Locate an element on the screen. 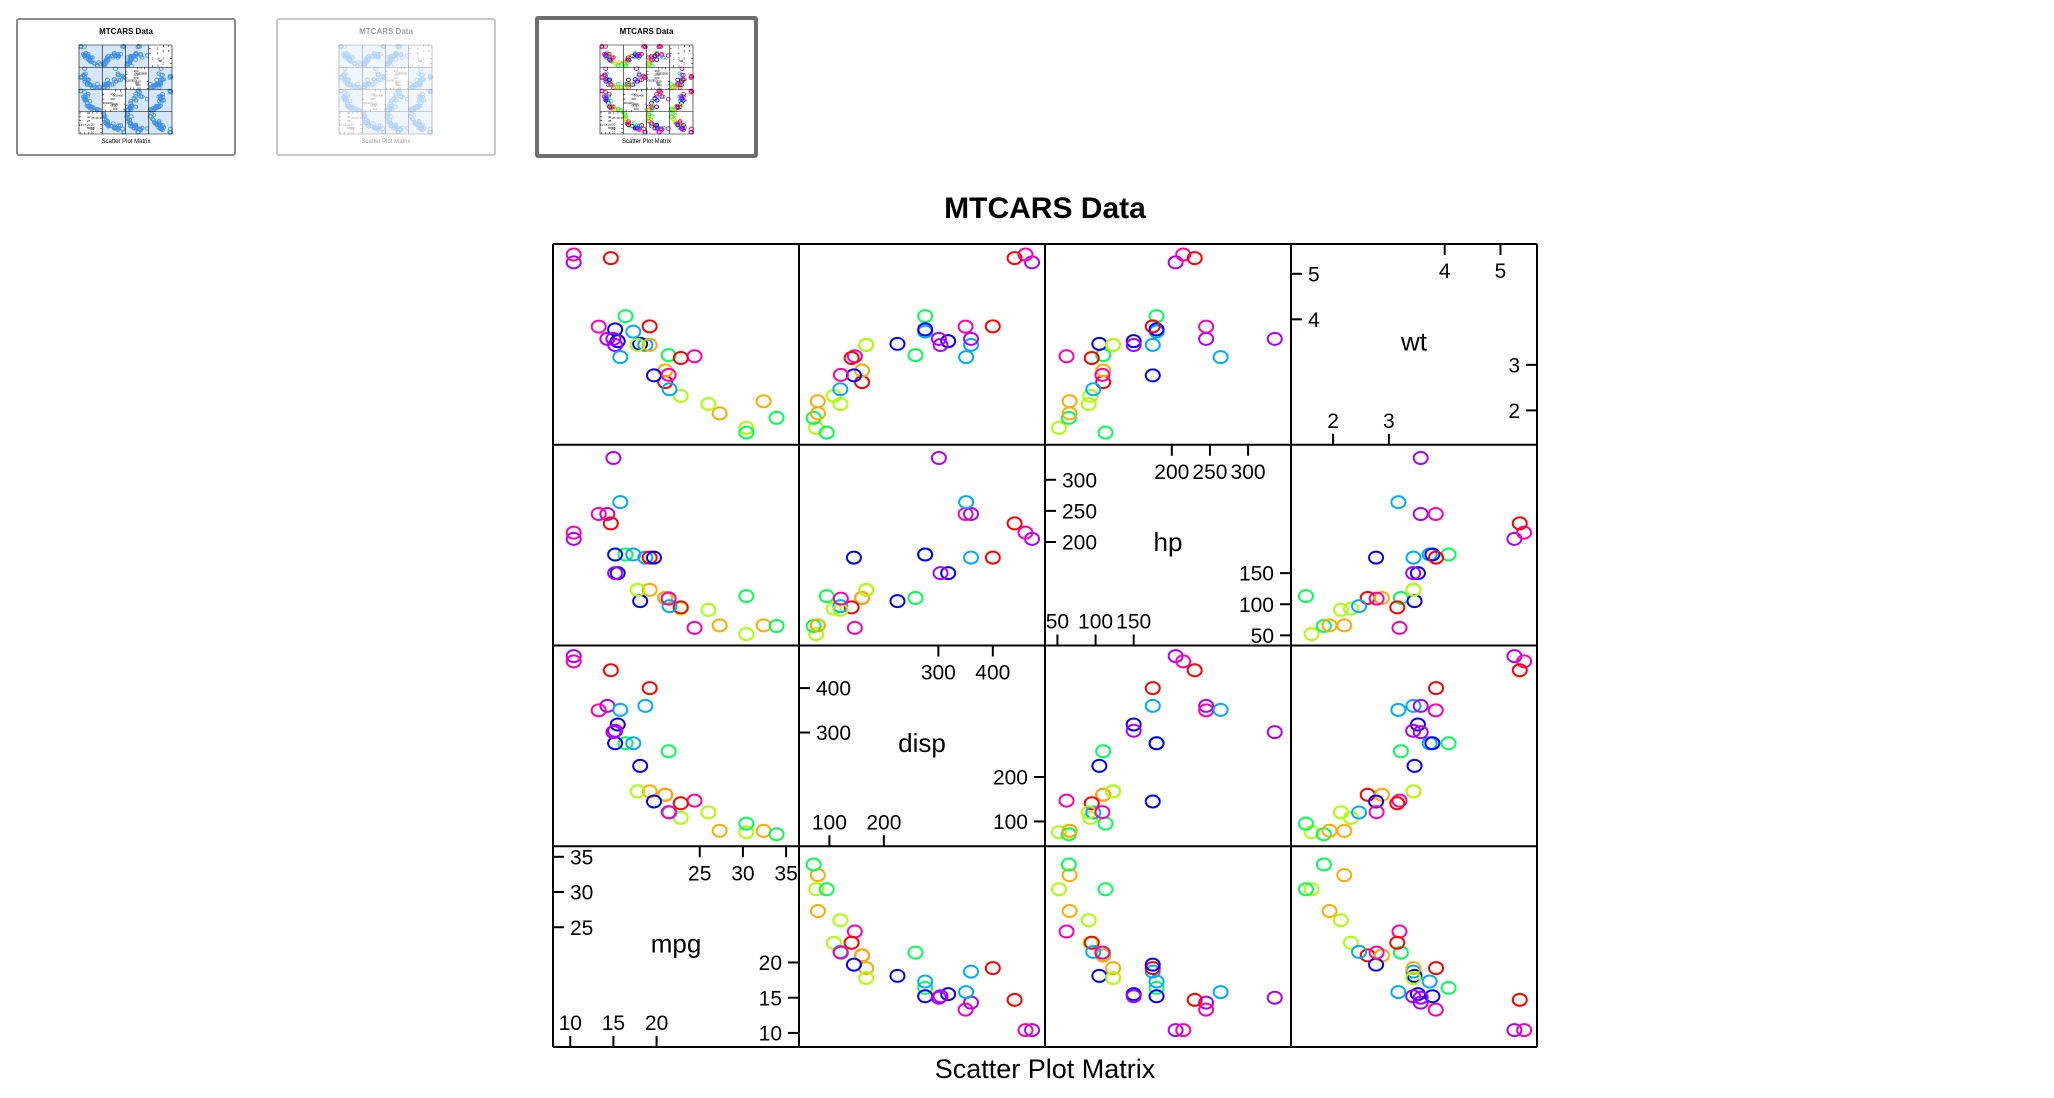 The height and width of the screenshot is (1098, 2054). tick-label-hp-200: 200 is located at coordinates (658, 73).